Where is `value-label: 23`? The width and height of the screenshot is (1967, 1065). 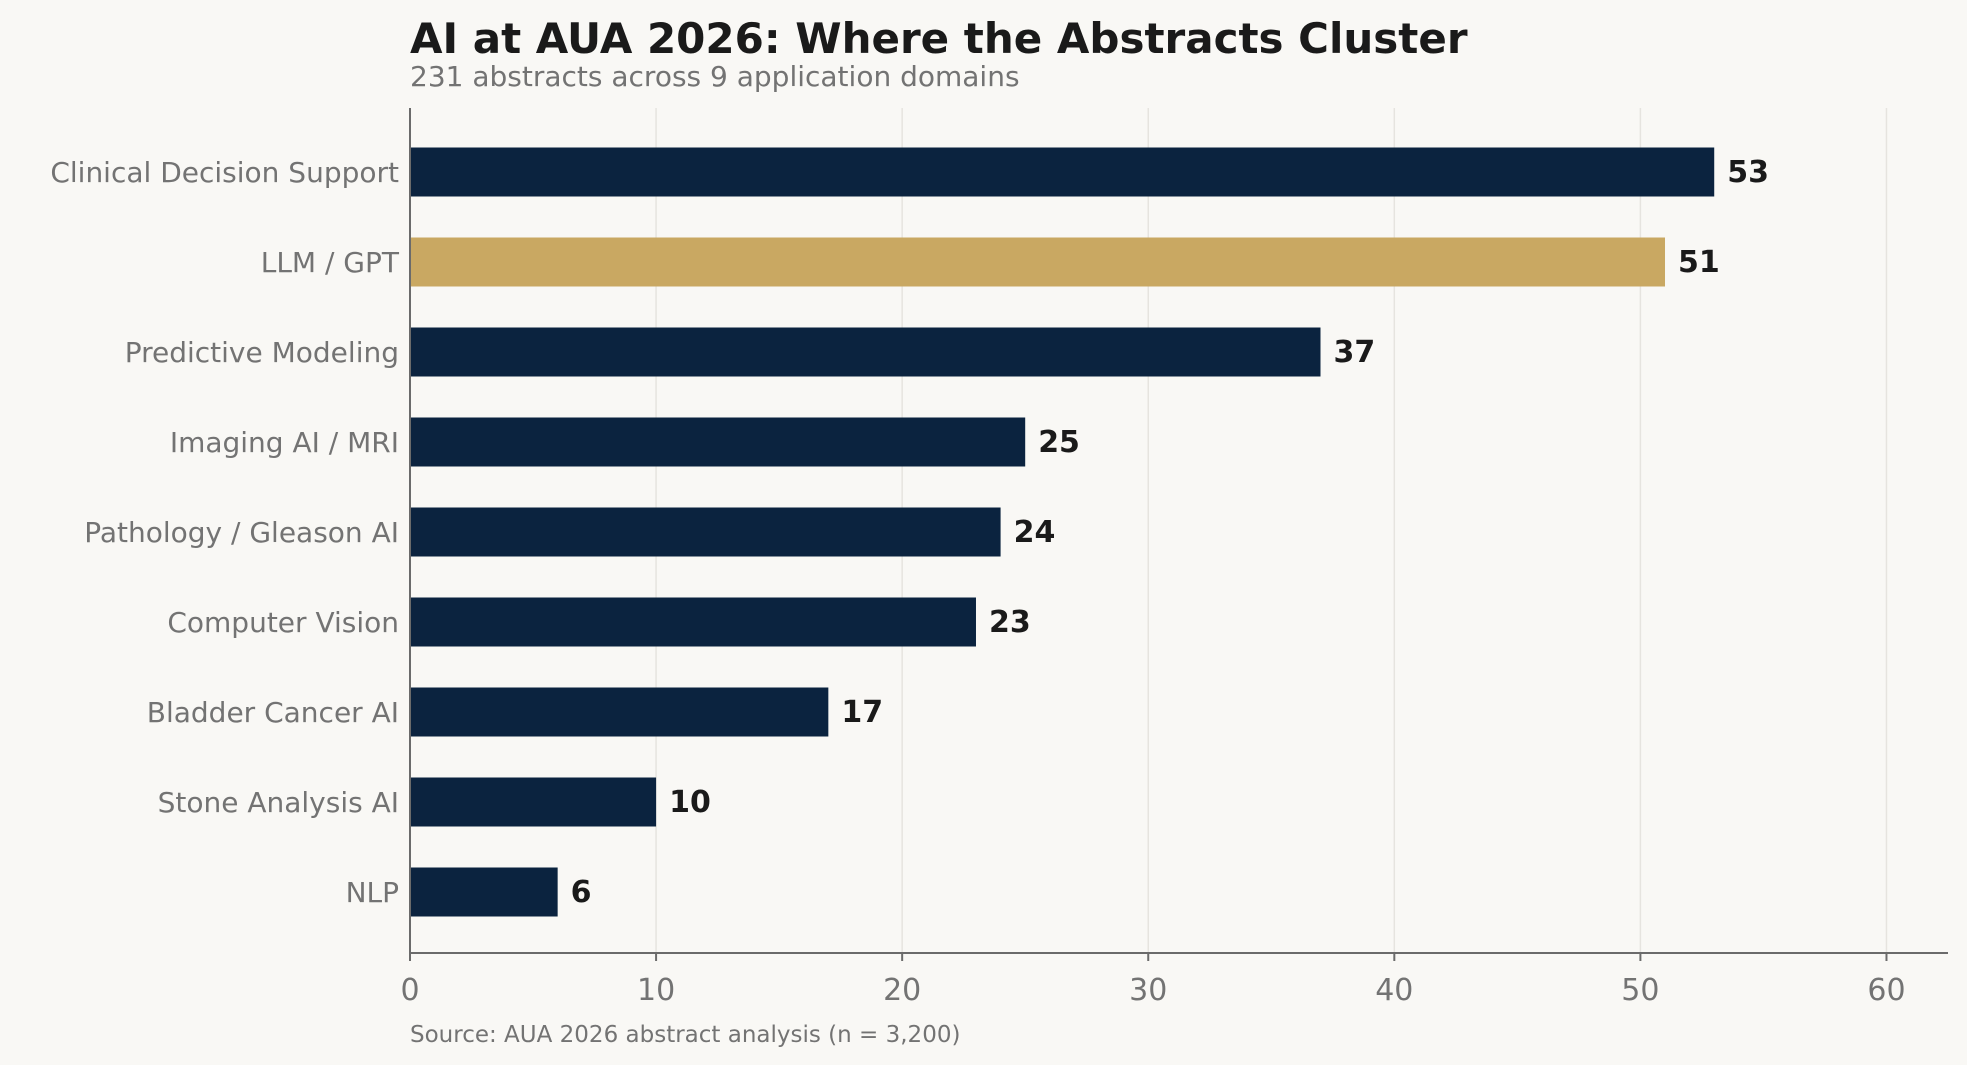
value-label: 23 is located at coordinates (1010, 622).